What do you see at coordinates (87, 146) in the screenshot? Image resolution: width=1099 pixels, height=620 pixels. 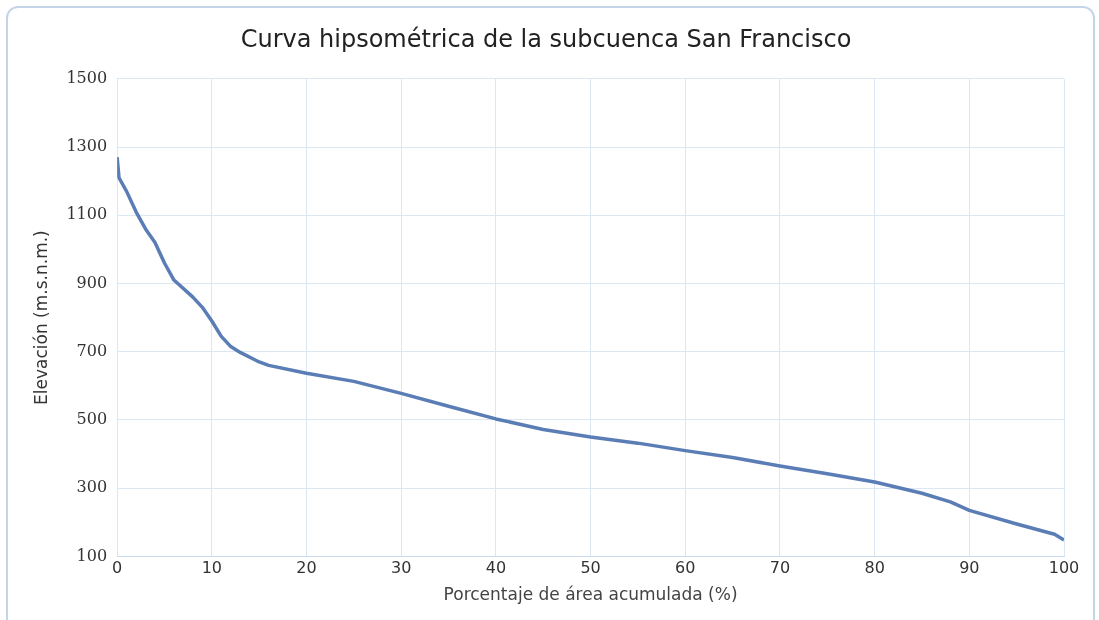 I see `y-tick-label: 1300` at bounding box center [87, 146].